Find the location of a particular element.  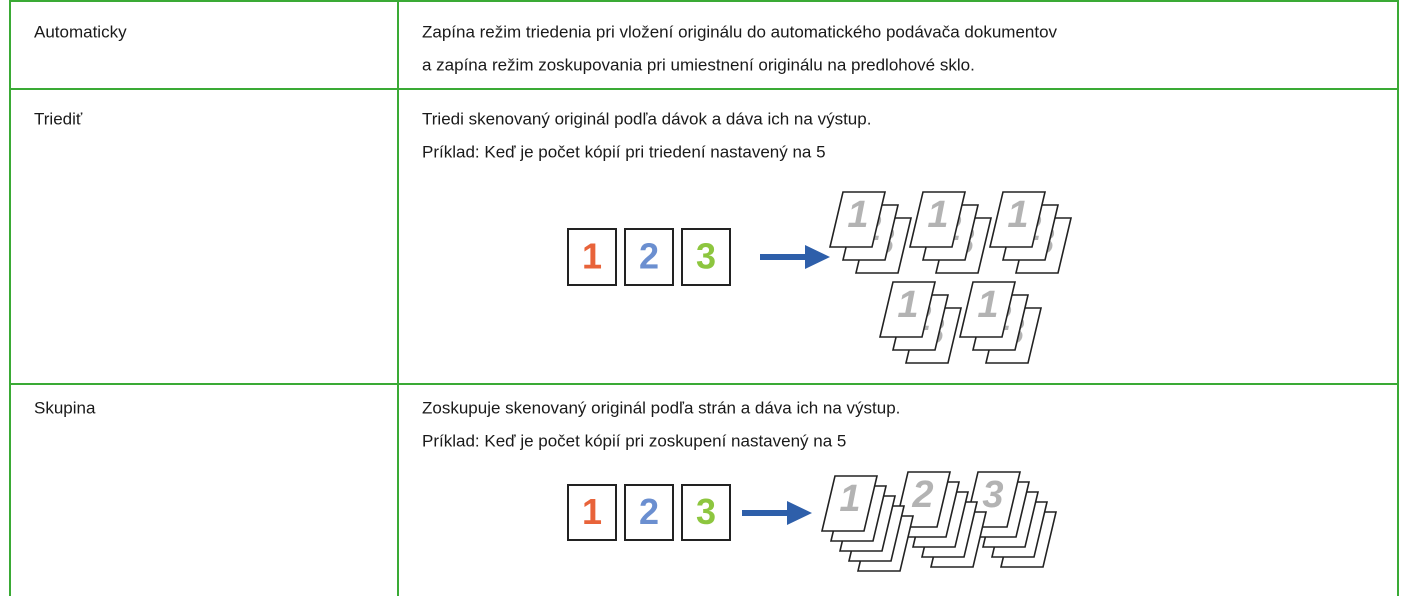

row-label: Triediť is located at coordinates (58, 118).